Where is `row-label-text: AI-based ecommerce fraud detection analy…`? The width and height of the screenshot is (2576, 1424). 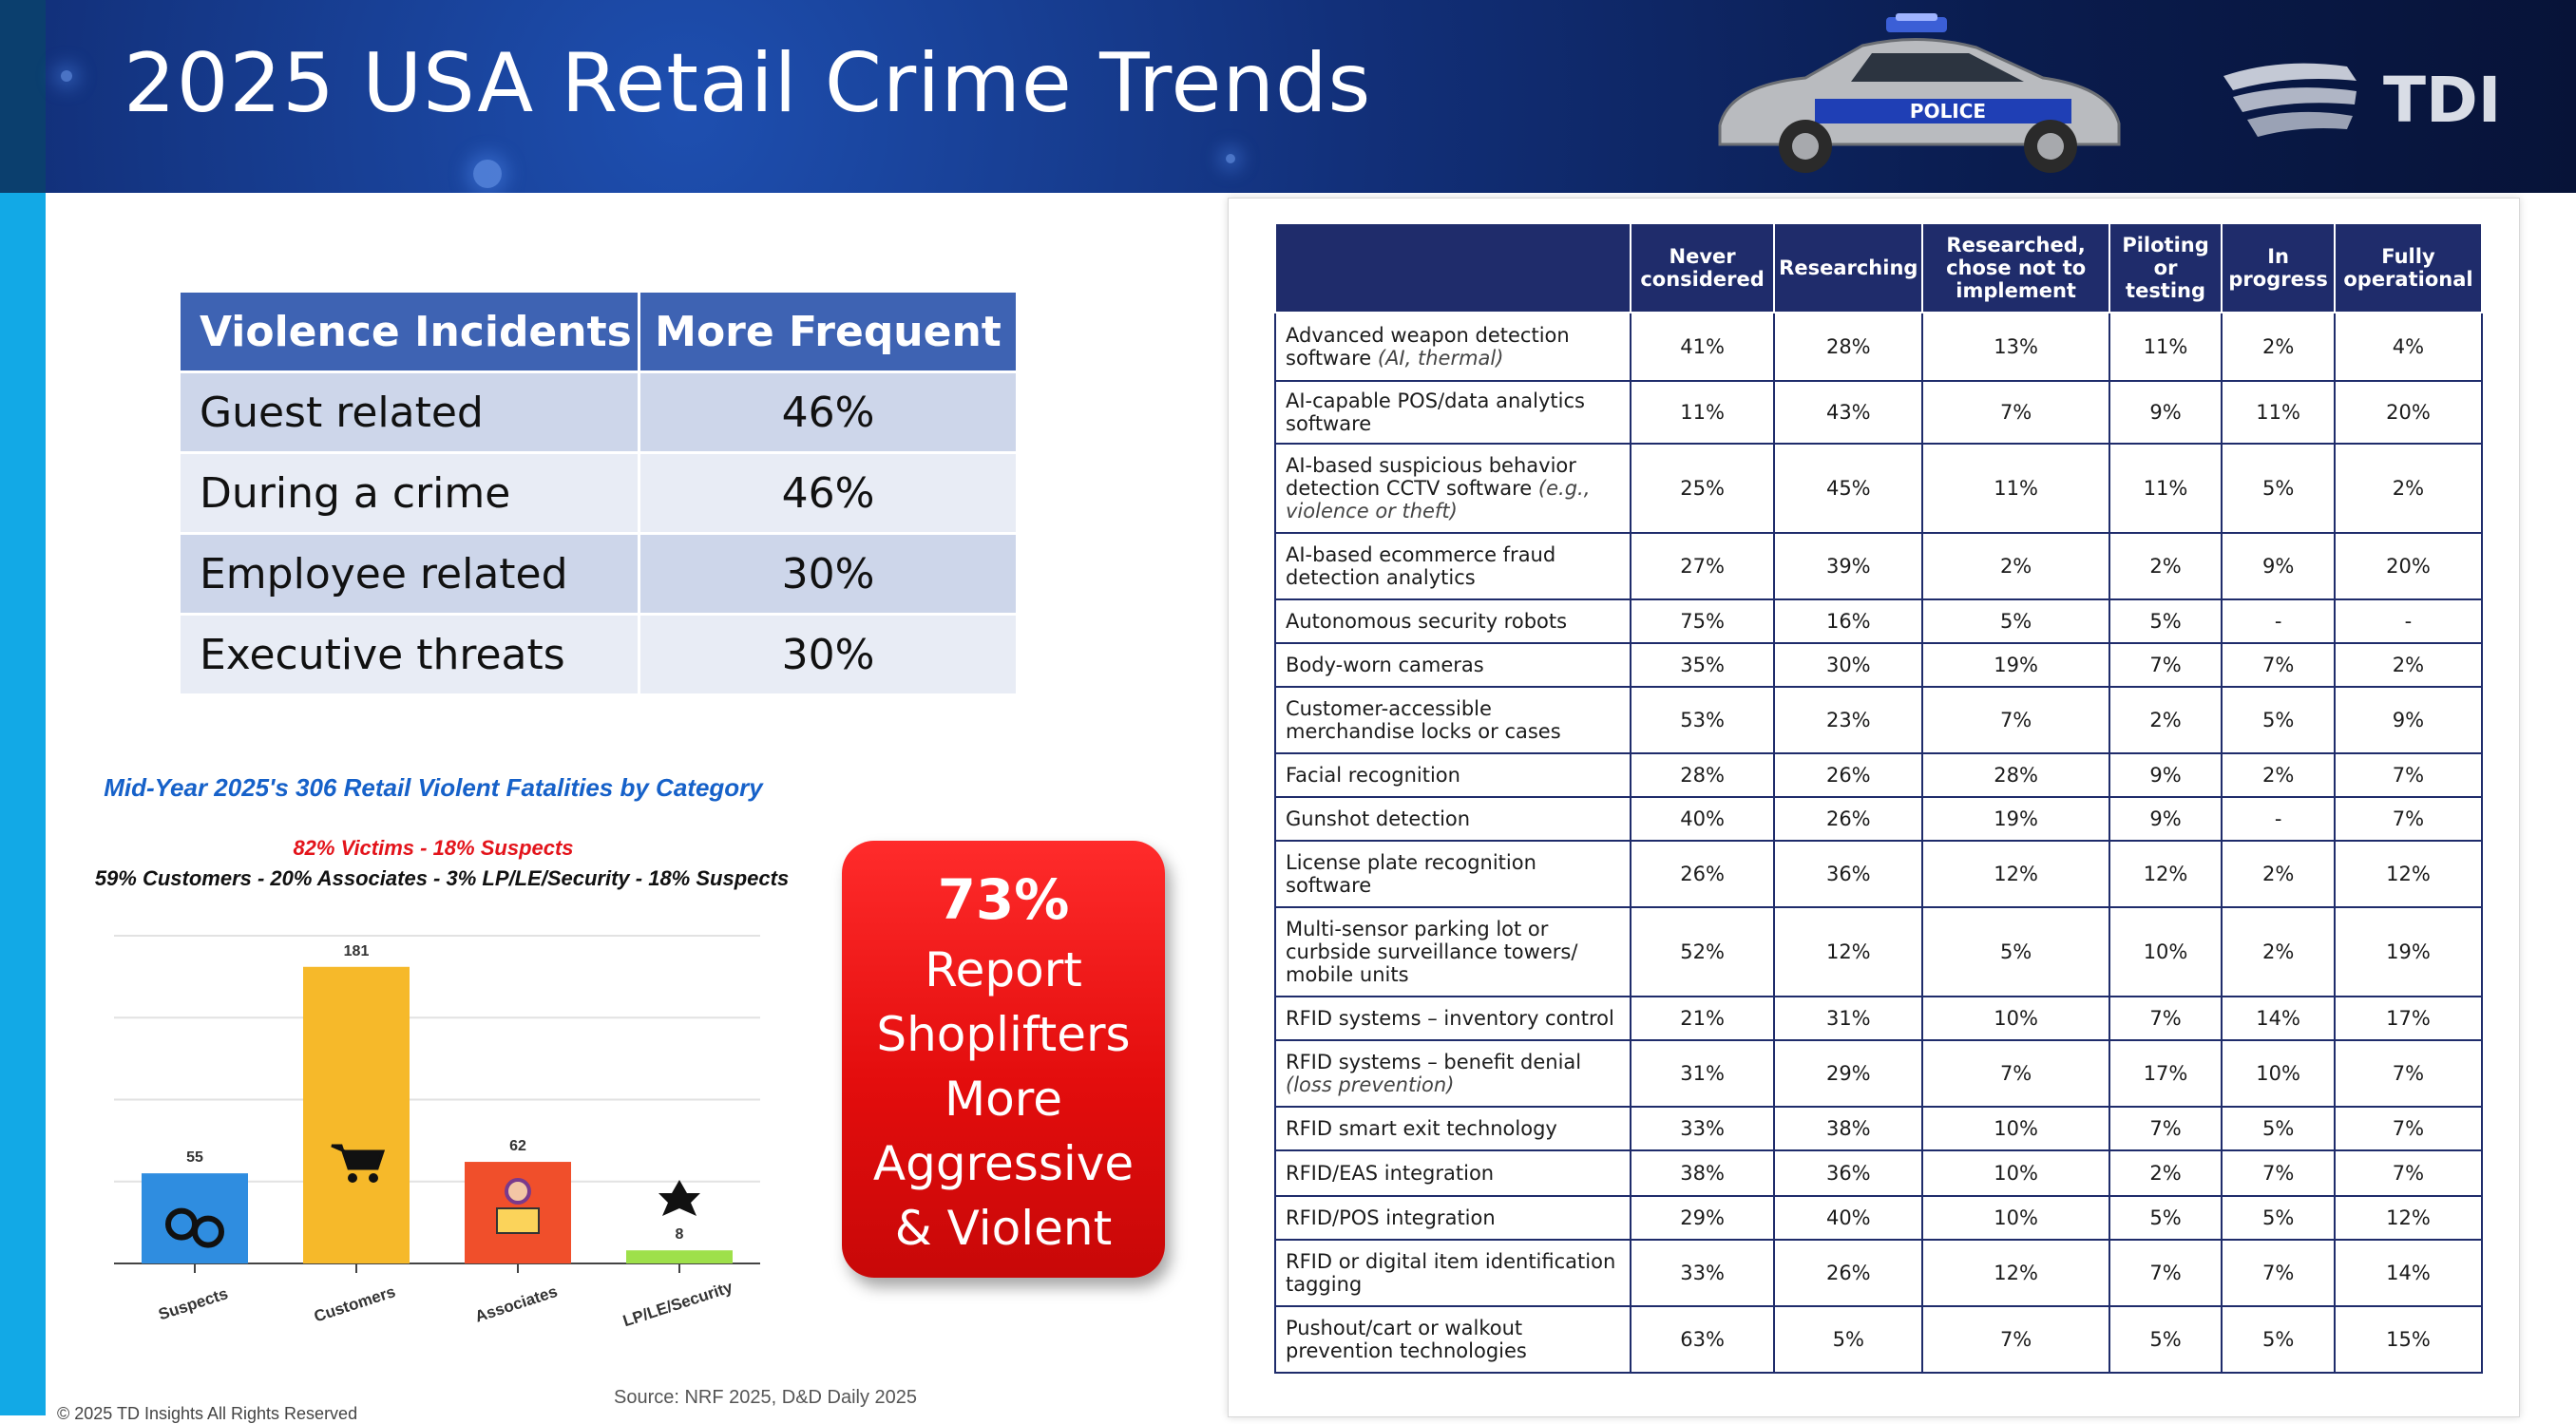 row-label-text: AI-based ecommerce fraud detection analy… is located at coordinates (1421, 566).